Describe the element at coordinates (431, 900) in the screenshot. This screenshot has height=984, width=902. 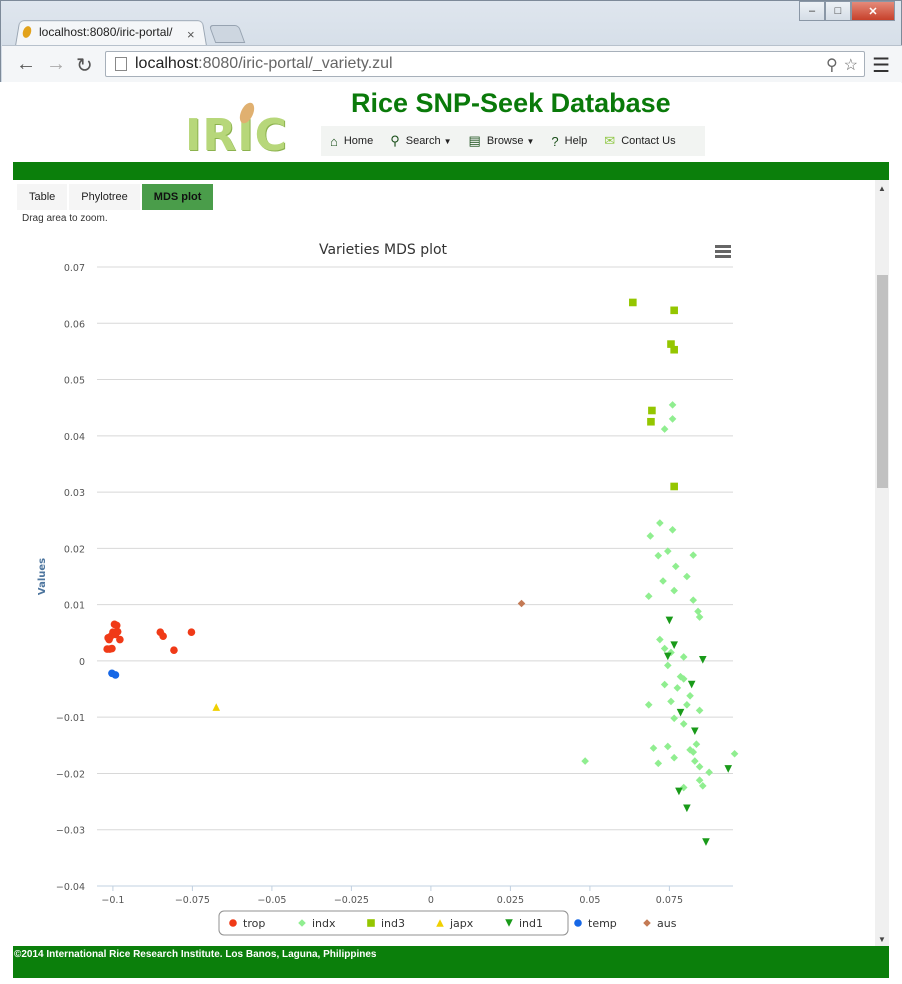
I see `x-tick-label: 0` at that location.